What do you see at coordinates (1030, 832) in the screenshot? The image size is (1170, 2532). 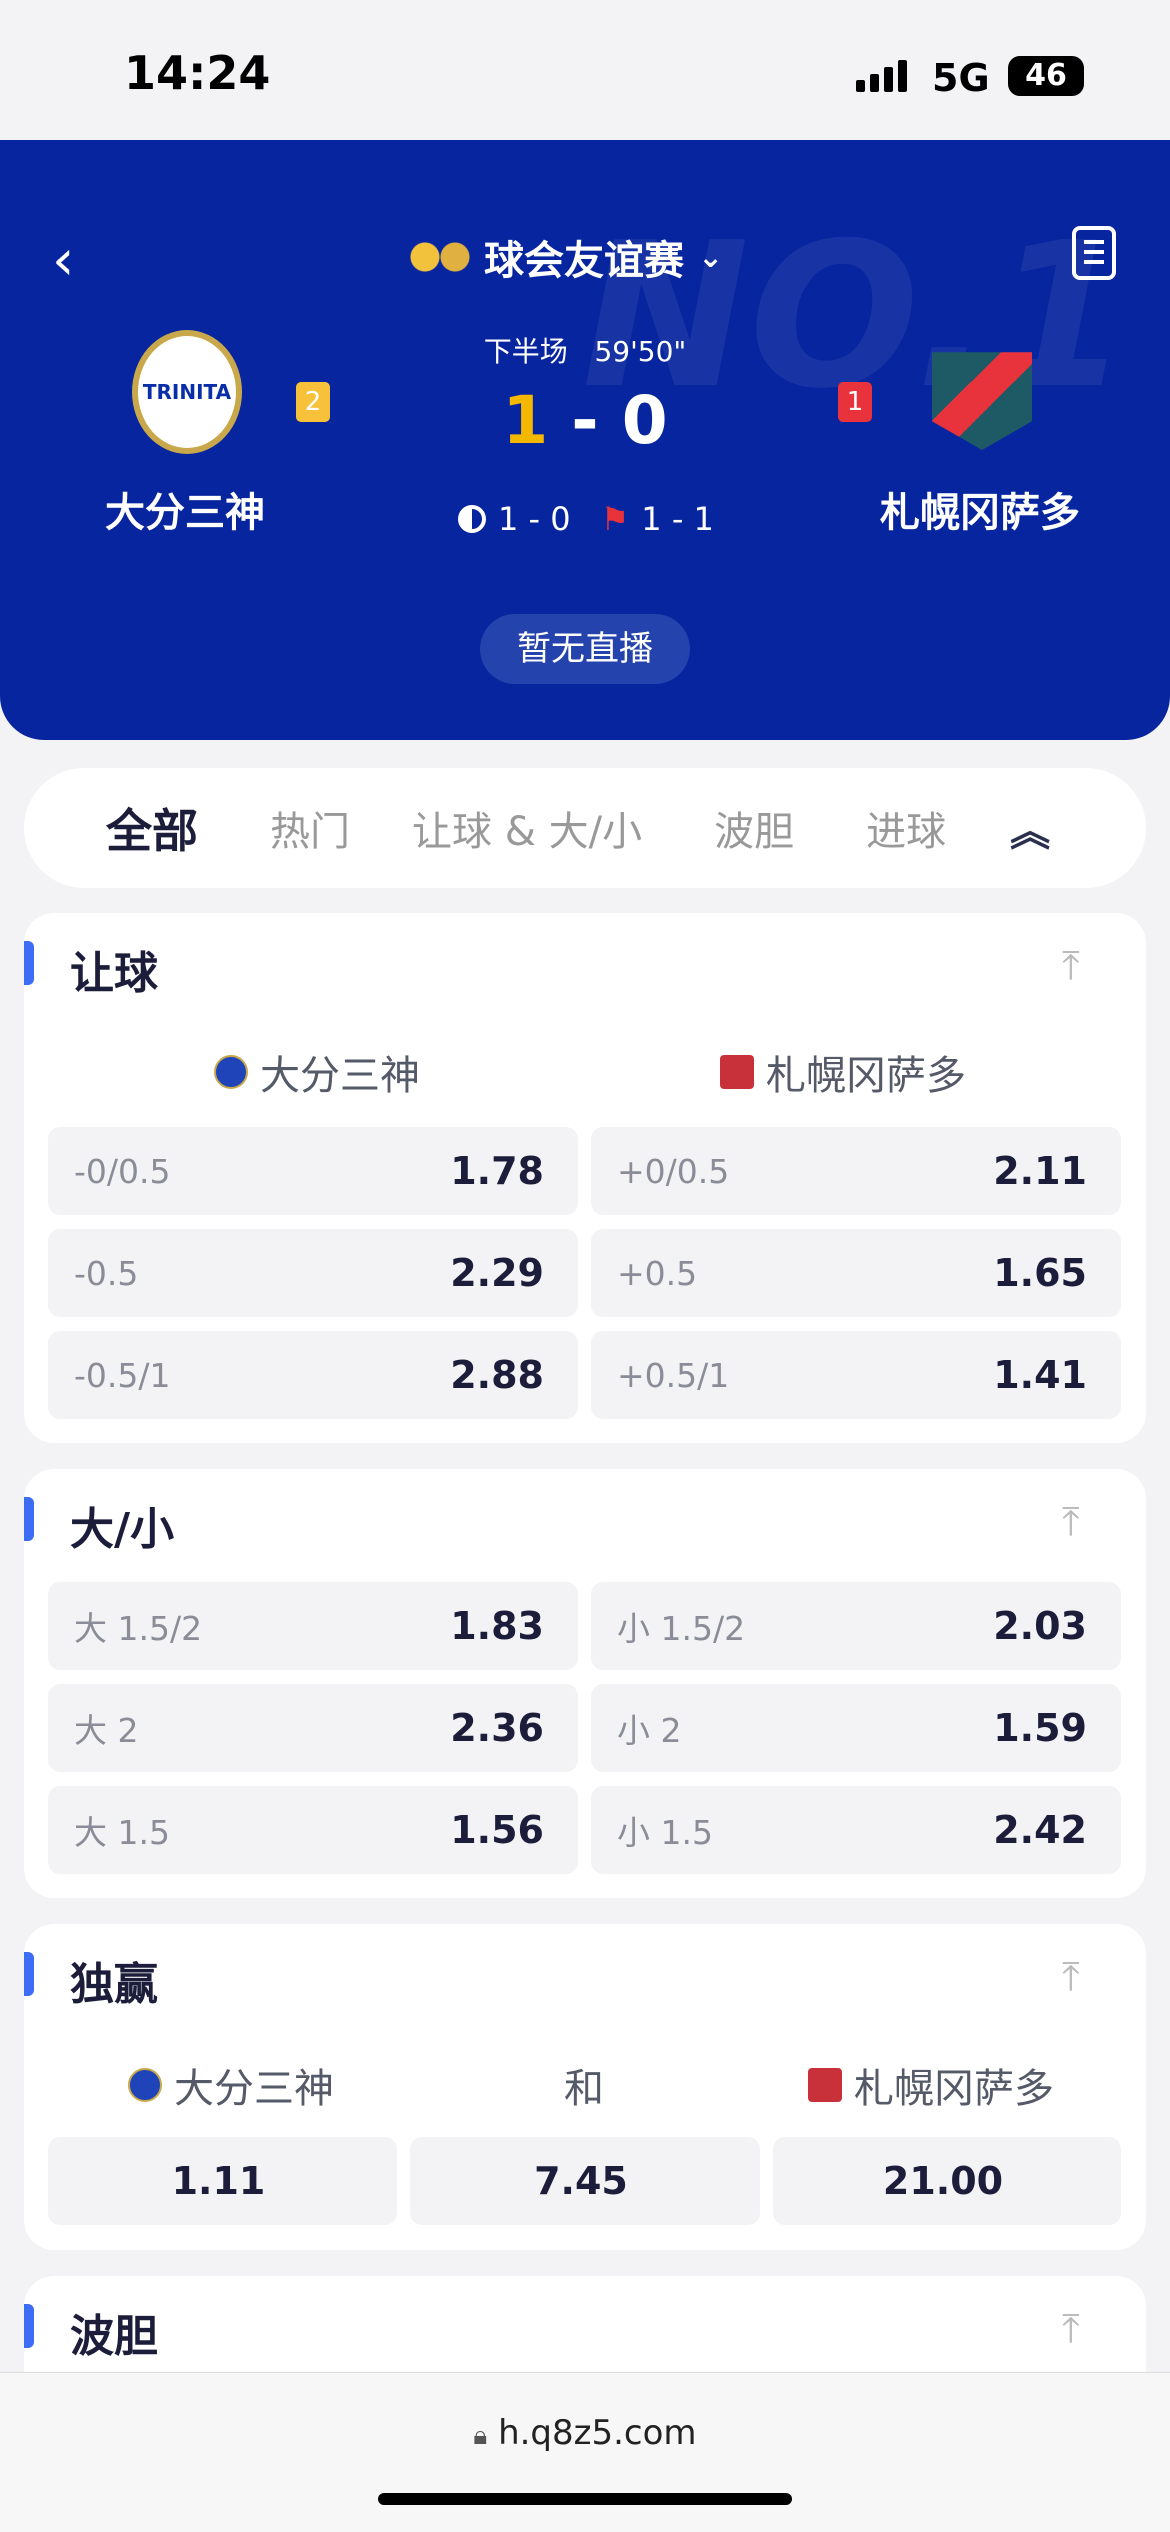 I see `collapse-icon: ︽` at bounding box center [1030, 832].